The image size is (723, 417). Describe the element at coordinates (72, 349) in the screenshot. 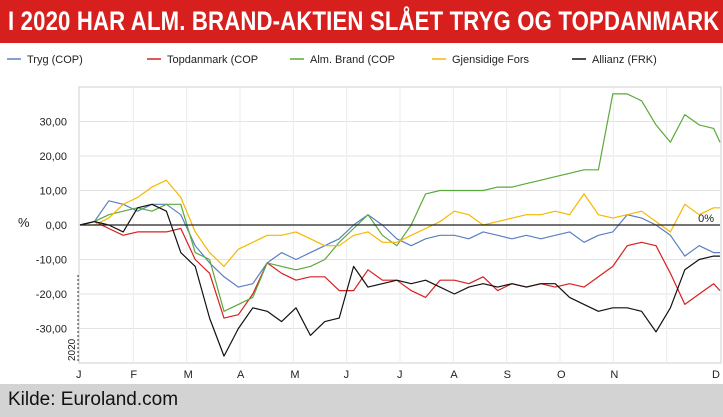

I see `year-label: 2020` at that location.